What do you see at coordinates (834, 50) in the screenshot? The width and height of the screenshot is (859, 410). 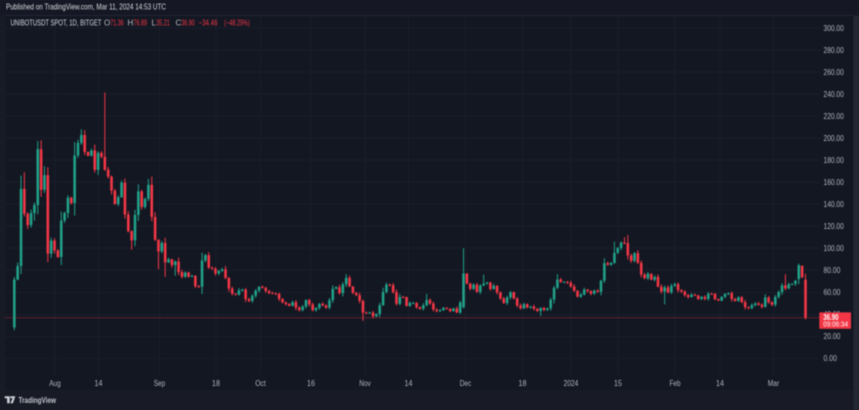 I see `svg-text: 280.00` at bounding box center [834, 50].